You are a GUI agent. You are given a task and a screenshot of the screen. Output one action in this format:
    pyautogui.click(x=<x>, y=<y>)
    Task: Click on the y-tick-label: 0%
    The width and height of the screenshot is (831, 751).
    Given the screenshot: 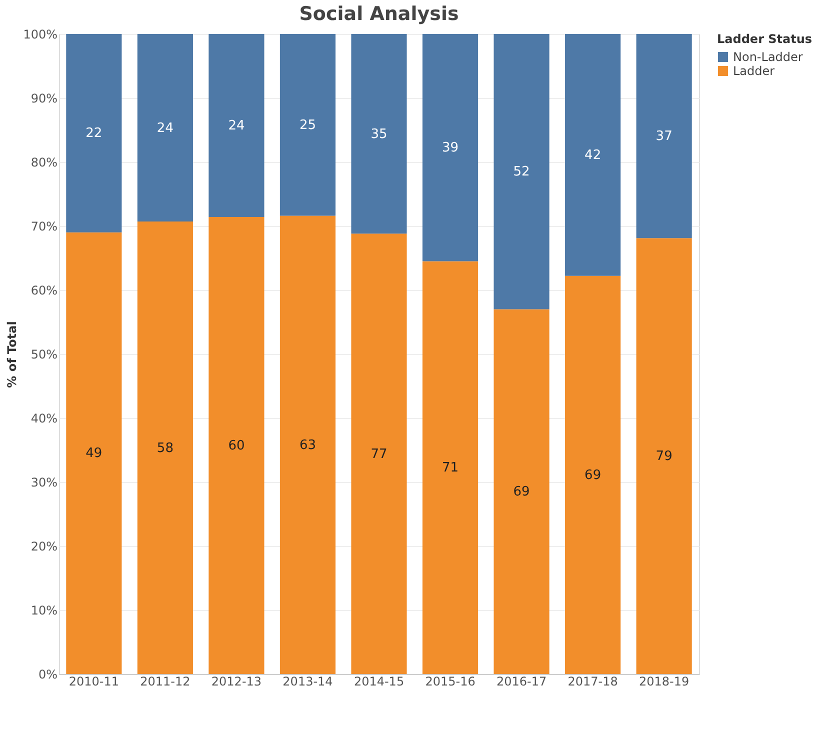 What is the action you would take?
    pyautogui.click(x=48, y=675)
    